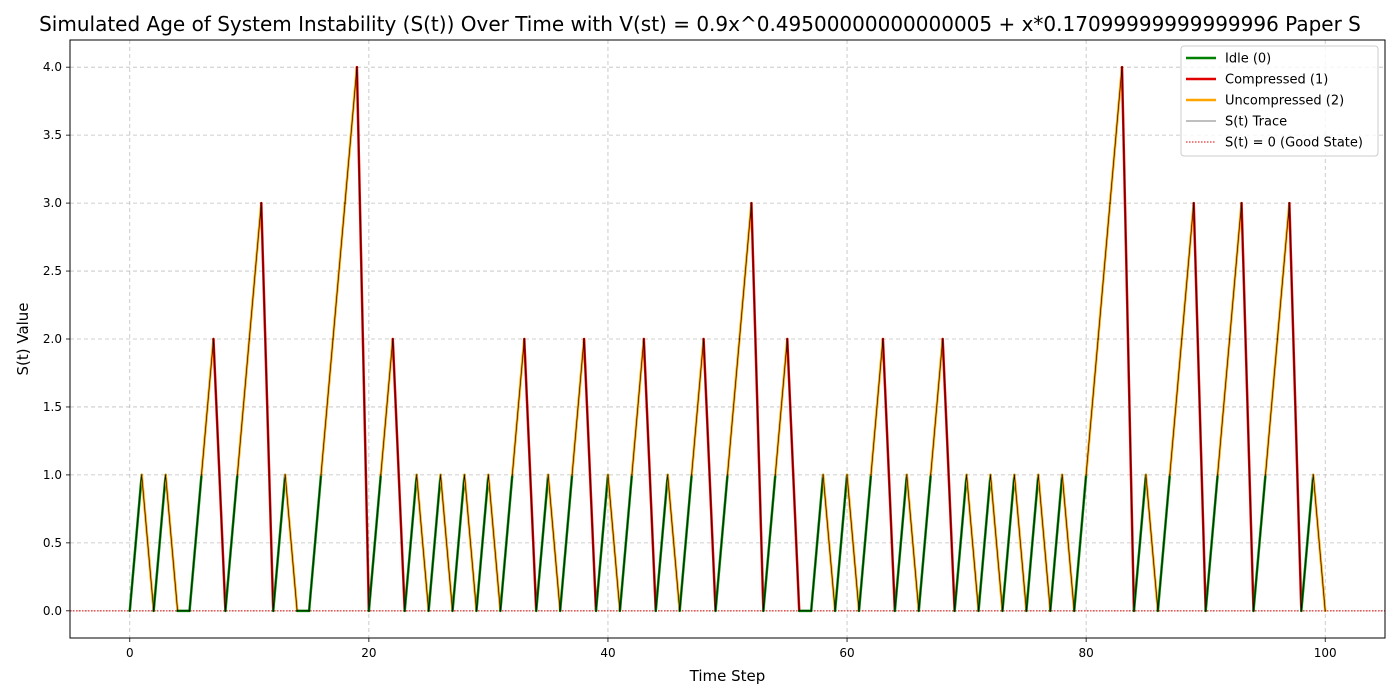 The height and width of the screenshot is (700, 1400). Describe the element at coordinates (1325, 653) in the screenshot. I see `x-tick-label: 100` at that location.